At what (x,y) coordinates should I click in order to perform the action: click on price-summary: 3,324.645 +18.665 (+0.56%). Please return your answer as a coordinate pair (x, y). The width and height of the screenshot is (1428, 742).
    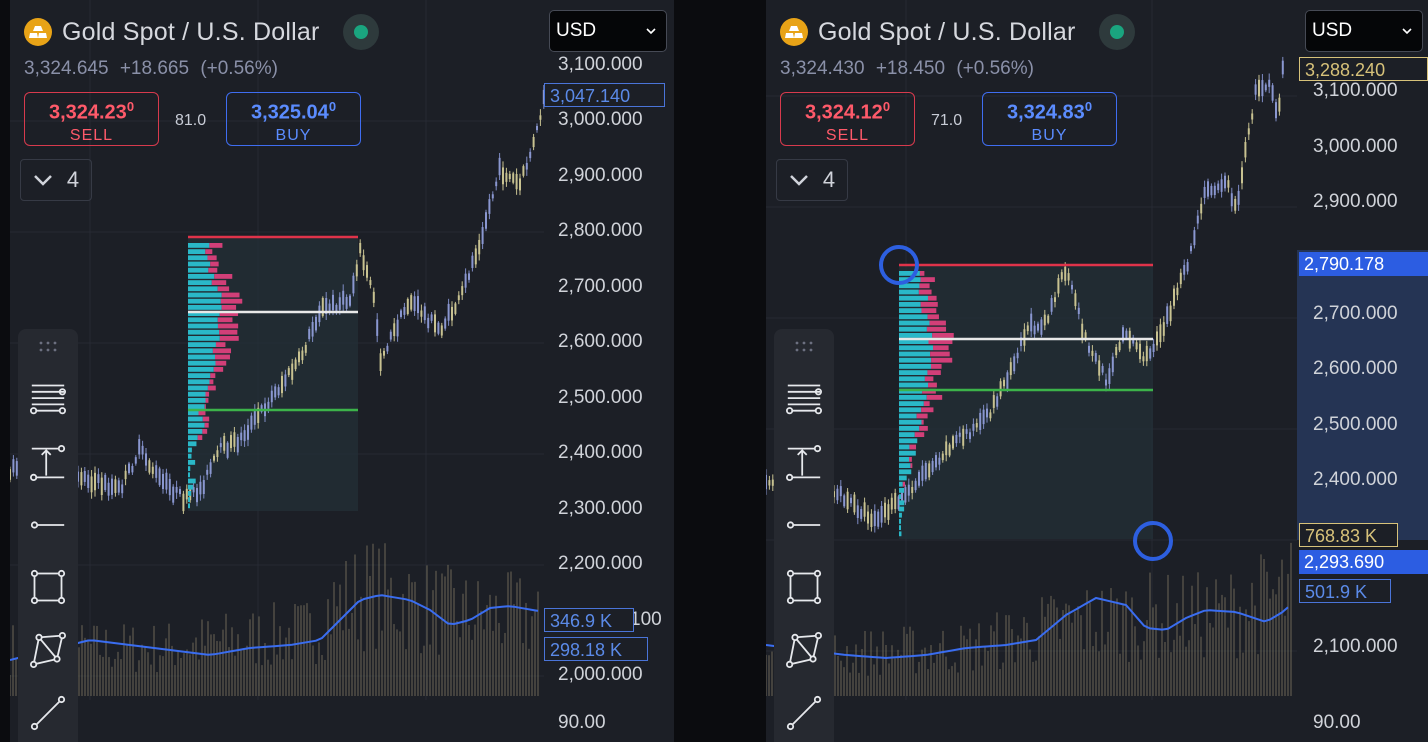
    Looking at the image, I should click on (154, 69).